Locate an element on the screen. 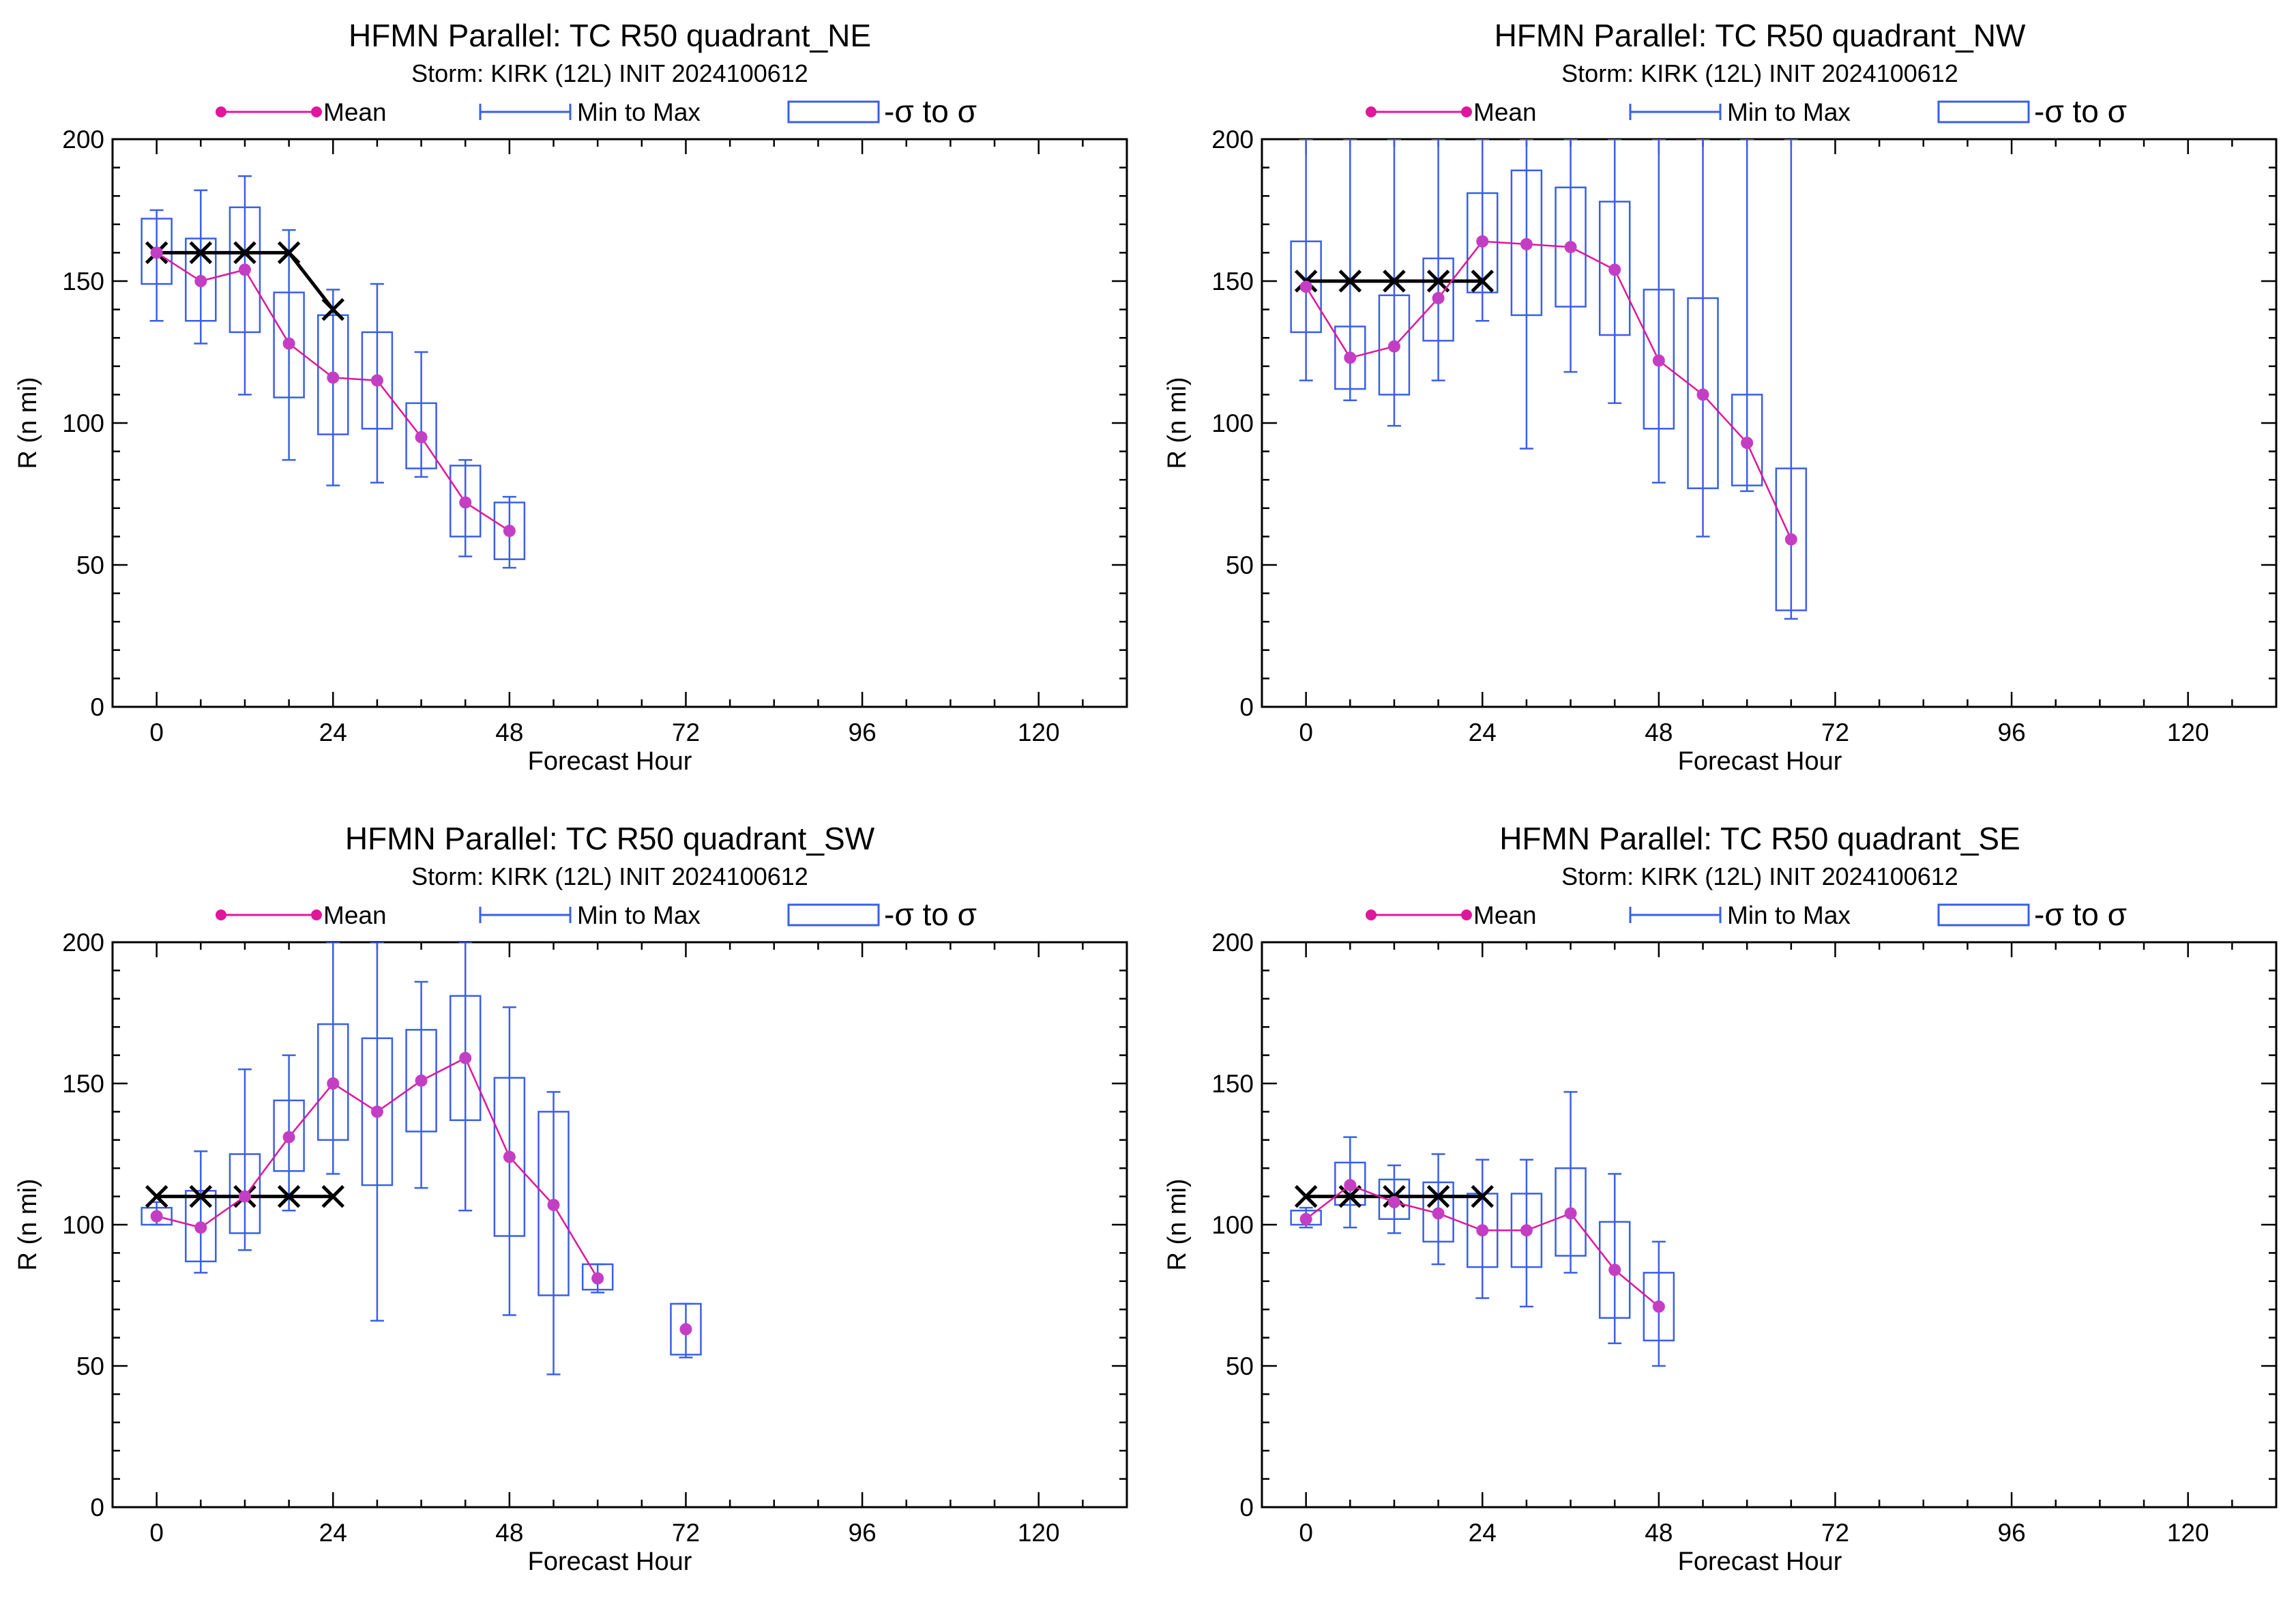  legend: Mean Min to Max -σ to σ is located at coordinates (597, 111).